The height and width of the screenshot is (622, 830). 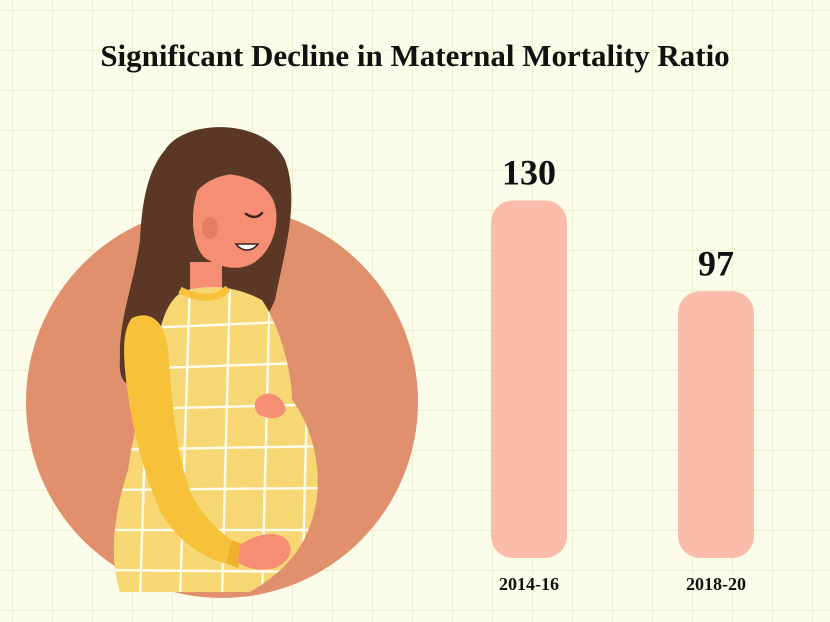 What do you see at coordinates (716, 263) in the screenshot?
I see `bar-value-label: 97` at bounding box center [716, 263].